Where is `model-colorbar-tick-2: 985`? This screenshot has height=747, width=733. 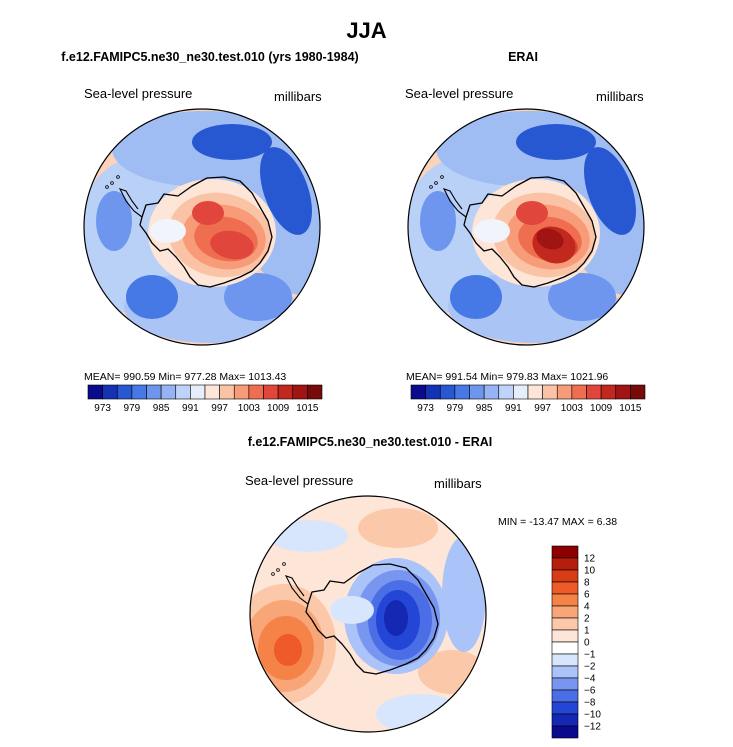 model-colorbar-tick-2: 985 is located at coordinates (161, 408).